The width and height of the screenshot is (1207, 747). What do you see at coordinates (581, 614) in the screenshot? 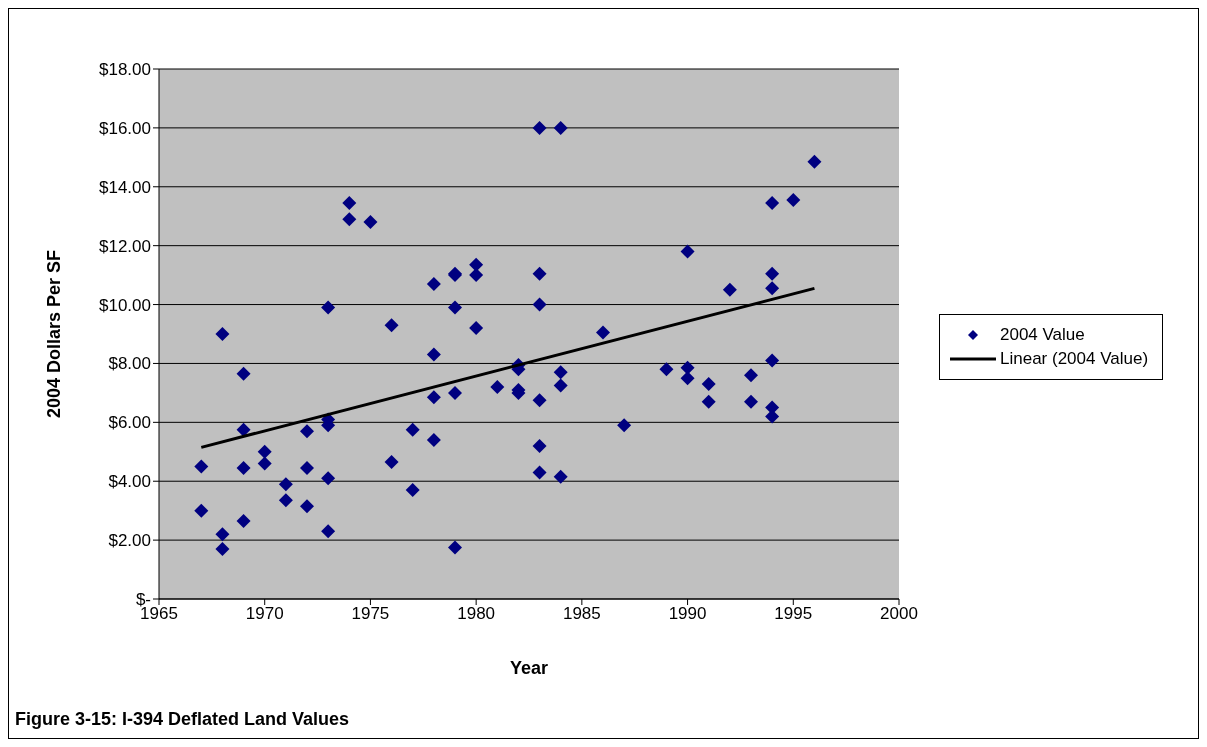
I see `x-tick-label: 1985` at bounding box center [581, 614].